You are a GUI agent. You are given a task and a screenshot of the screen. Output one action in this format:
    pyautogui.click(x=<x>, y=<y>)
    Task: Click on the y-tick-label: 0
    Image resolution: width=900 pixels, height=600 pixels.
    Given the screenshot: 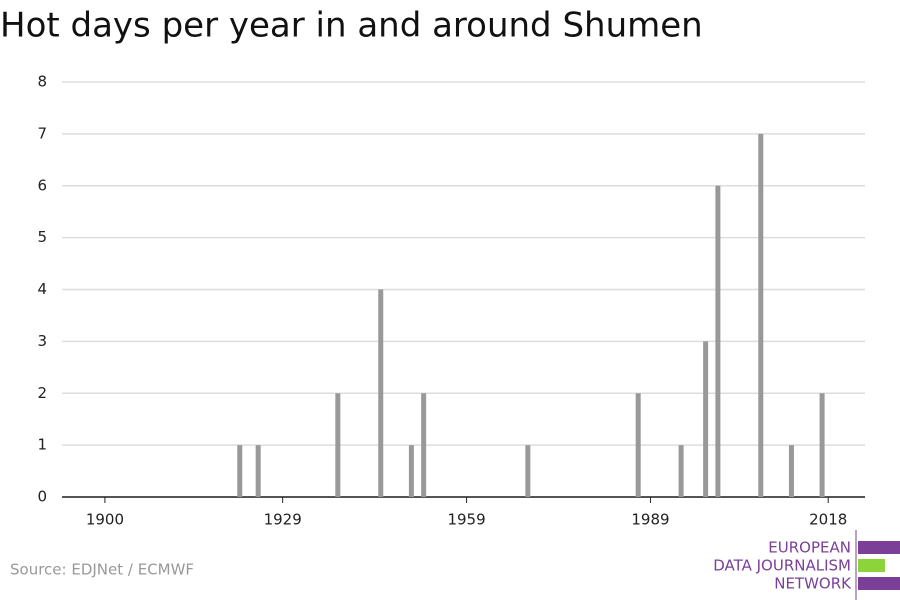 What is the action you would take?
    pyautogui.click(x=42, y=497)
    